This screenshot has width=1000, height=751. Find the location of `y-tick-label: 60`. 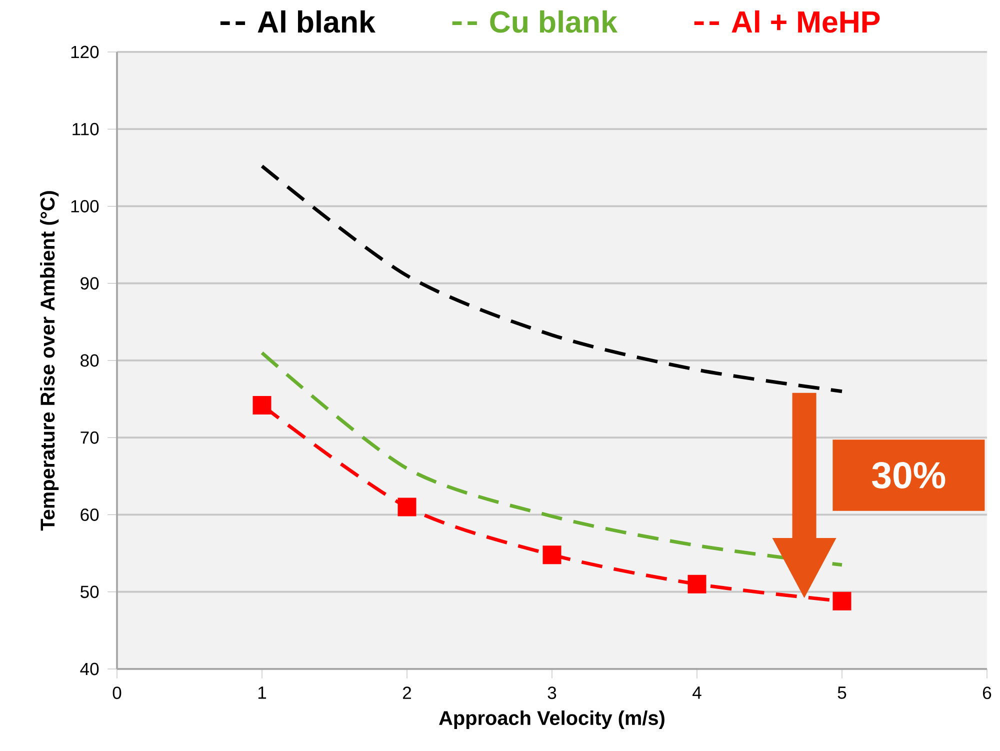

y-tick-label: 60 is located at coordinates (89, 514).